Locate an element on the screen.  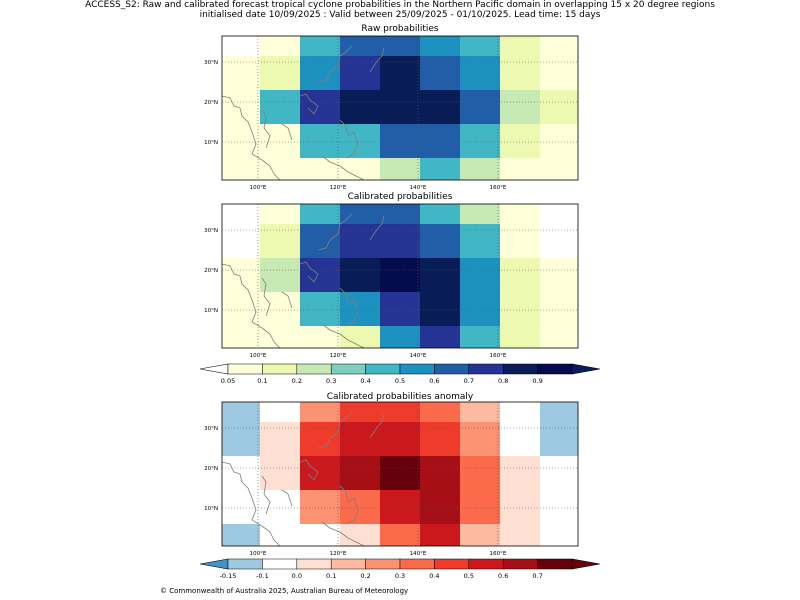
colorbar-under-arrow is located at coordinates (214, 564).